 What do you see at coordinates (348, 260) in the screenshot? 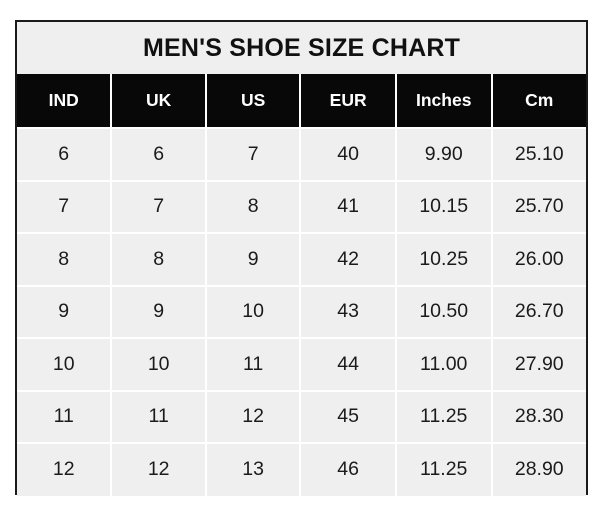
I see `cell-eur: 42` at bounding box center [348, 260].